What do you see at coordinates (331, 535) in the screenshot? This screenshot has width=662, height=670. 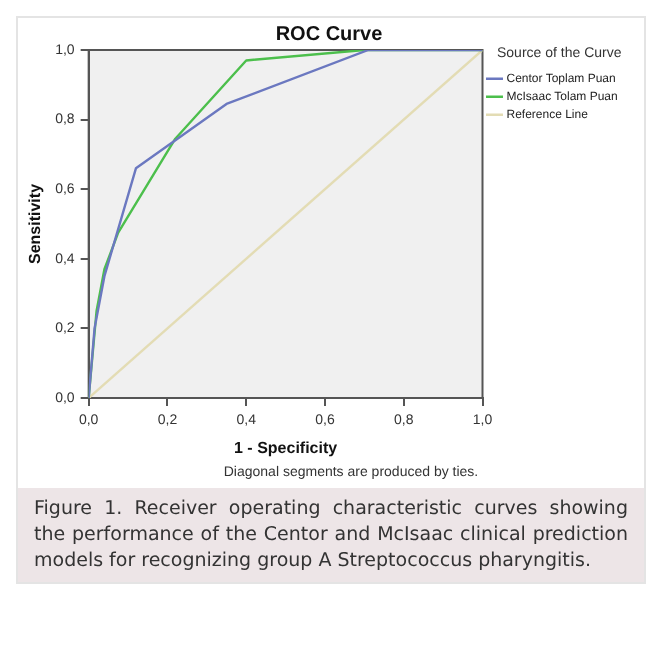 I see `caption: Figure 1. Receiver operating characteristic curves showing the performance of the Centor and McIsaac clinical prediction models for recognizing group A Streptococcus pharyngitis.` at bounding box center [331, 535].